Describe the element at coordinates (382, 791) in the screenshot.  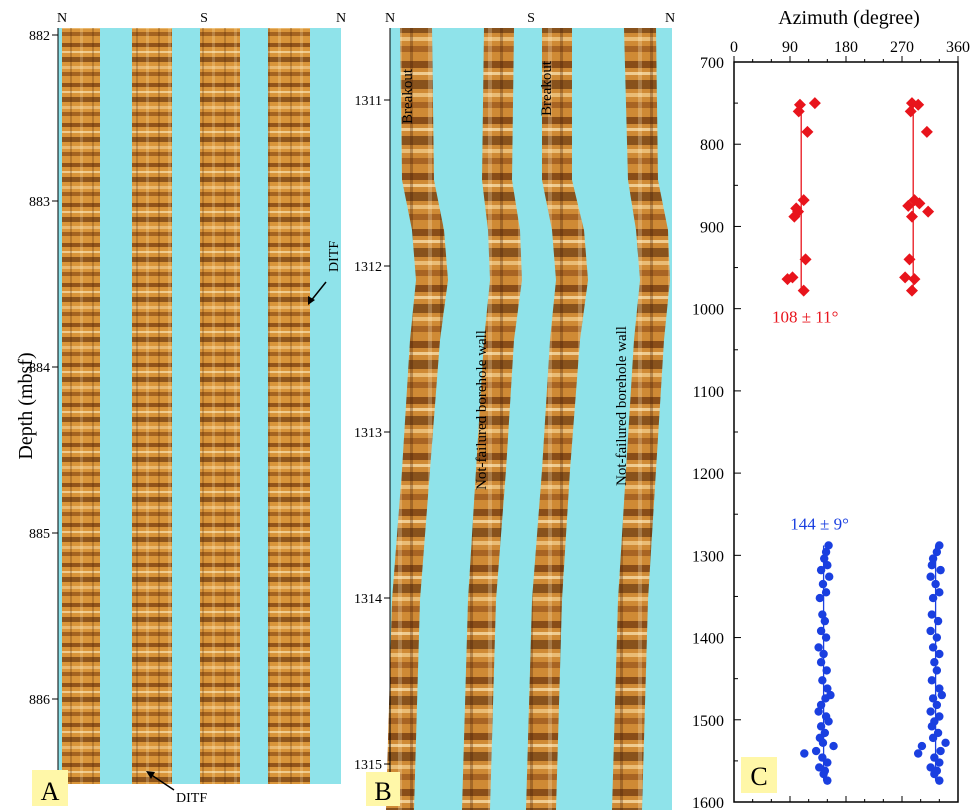
I see `panel-b-letter: B` at that location.